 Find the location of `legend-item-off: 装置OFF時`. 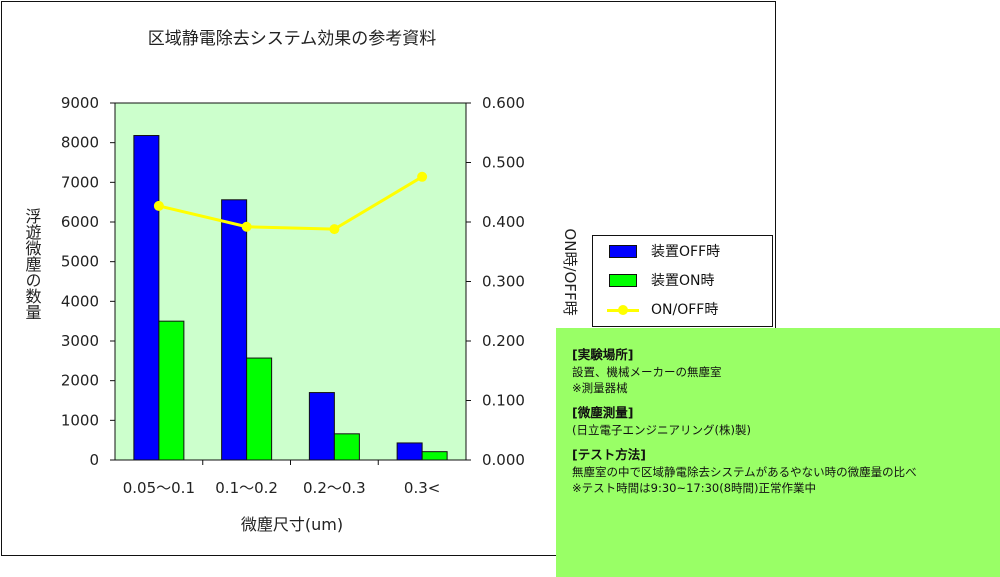

legend-item-off: 装置OFF時 is located at coordinates (682, 252).